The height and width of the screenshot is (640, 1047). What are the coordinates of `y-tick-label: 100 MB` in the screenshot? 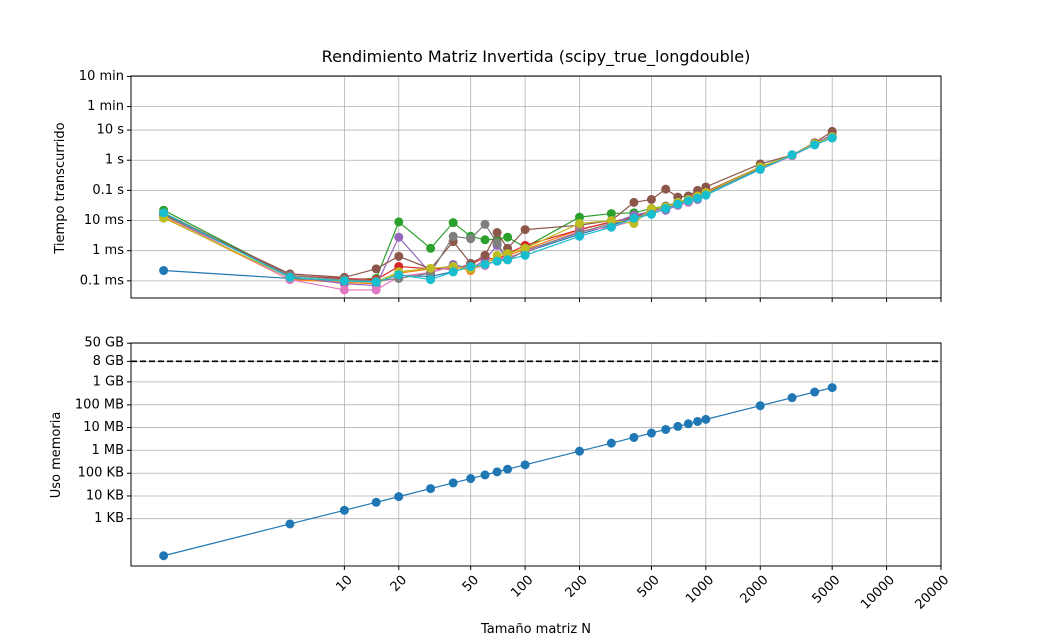 It's located at (99, 404).